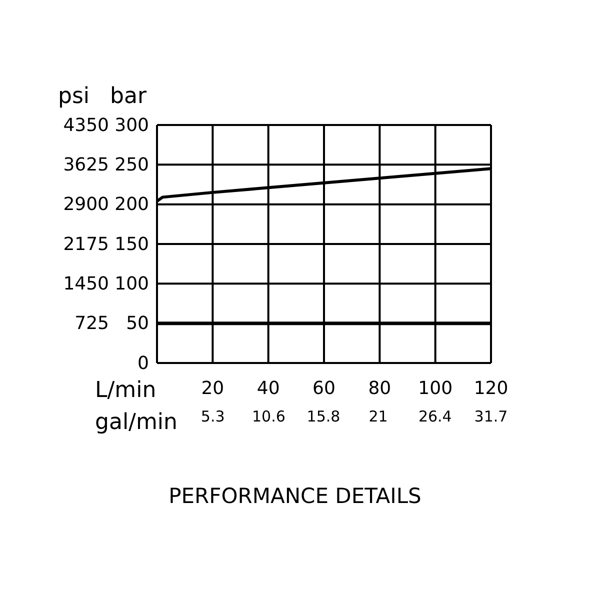 This screenshot has height=600, width=600. Describe the element at coordinates (131, 244) in the screenshot. I see `y-tick-label: 150` at that location.